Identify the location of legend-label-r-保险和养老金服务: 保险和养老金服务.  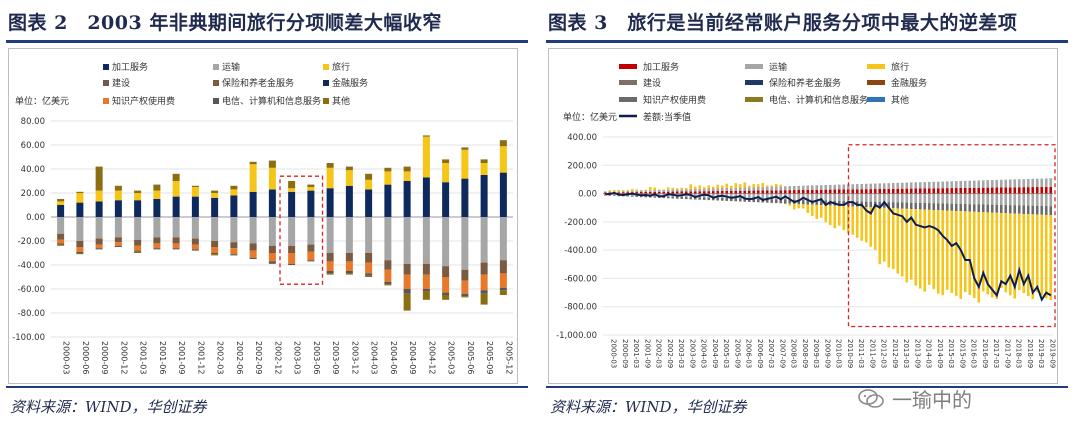
(805, 83).